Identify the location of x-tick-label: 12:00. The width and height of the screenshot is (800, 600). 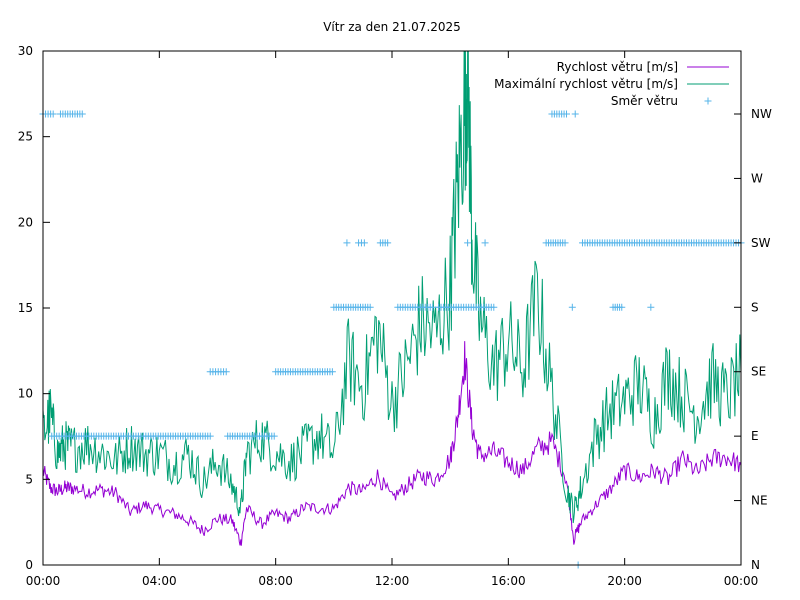
(392, 581).